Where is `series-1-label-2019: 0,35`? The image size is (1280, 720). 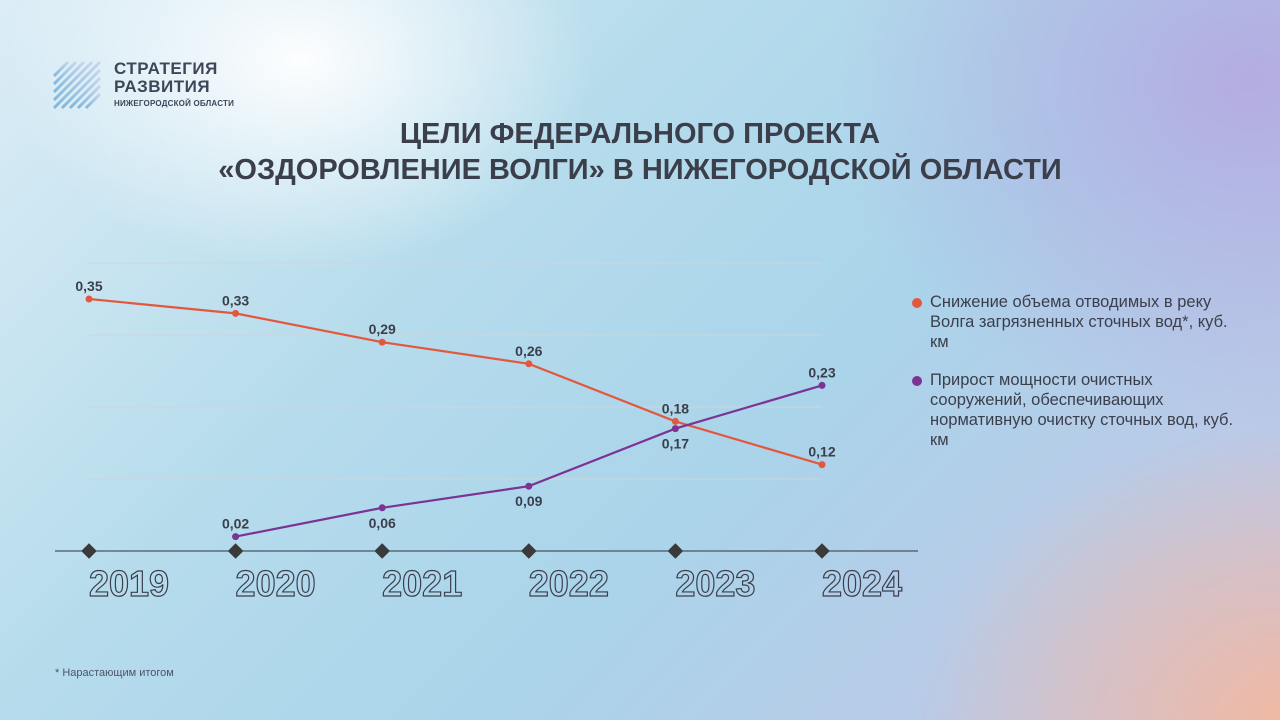
series-1-label-2019: 0,35 is located at coordinates (88, 286).